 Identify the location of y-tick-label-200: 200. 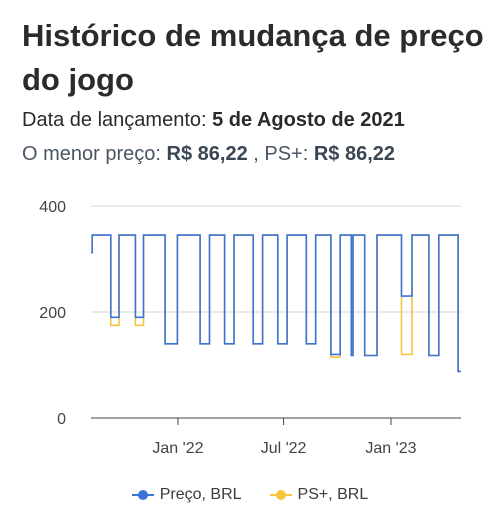
(52, 313).